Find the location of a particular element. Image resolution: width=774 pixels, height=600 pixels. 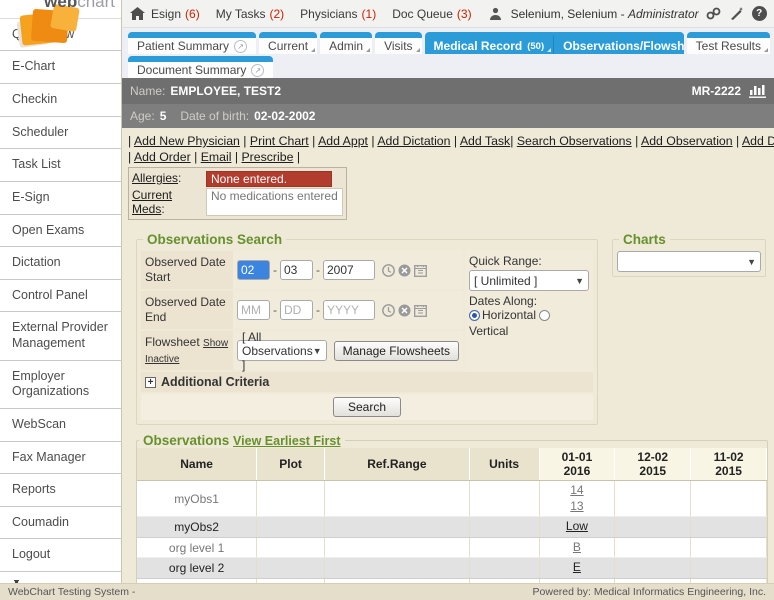

show-inactive-link: Show Inactive is located at coordinates (187, 351).